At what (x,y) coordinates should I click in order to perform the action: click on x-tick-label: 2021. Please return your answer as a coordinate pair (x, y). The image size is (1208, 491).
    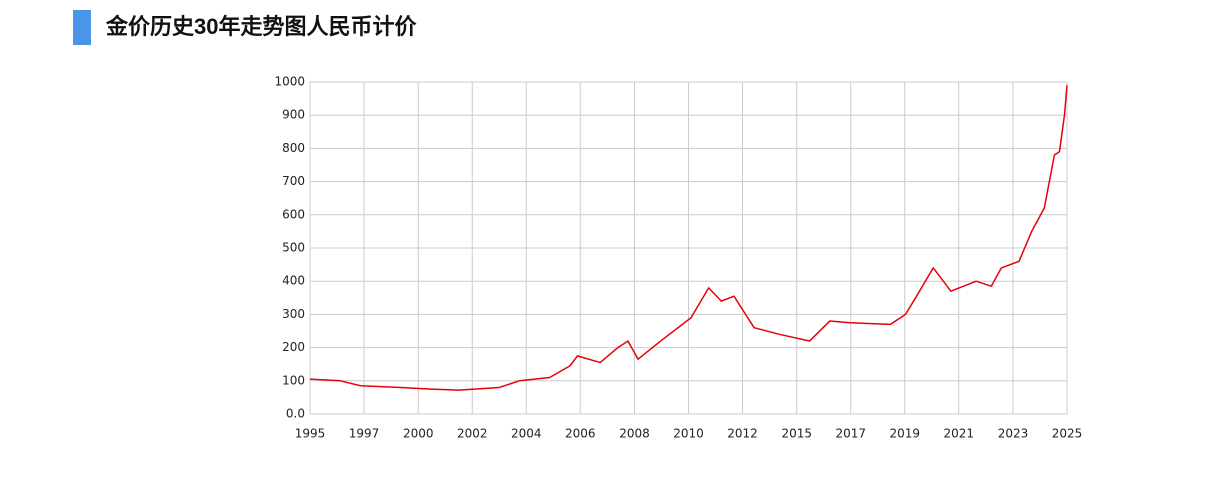
    Looking at the image, I should click on (958, 434).